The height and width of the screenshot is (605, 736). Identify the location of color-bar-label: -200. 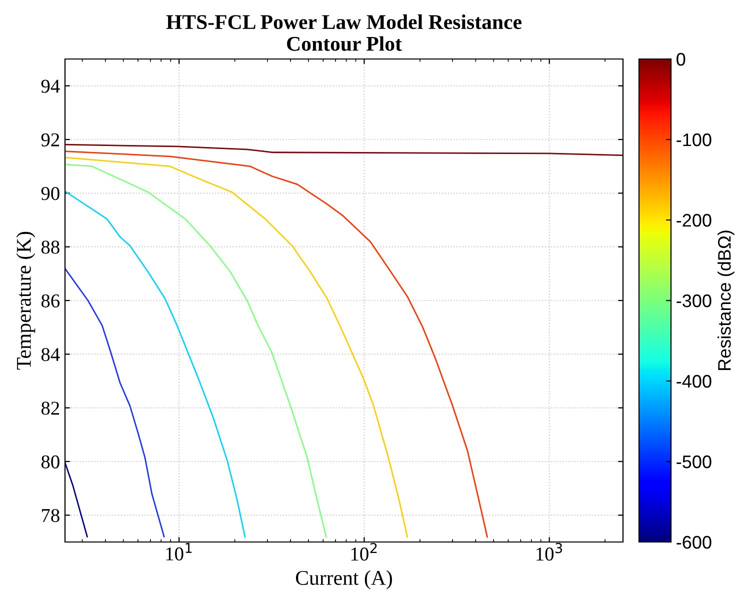
(694, 220).